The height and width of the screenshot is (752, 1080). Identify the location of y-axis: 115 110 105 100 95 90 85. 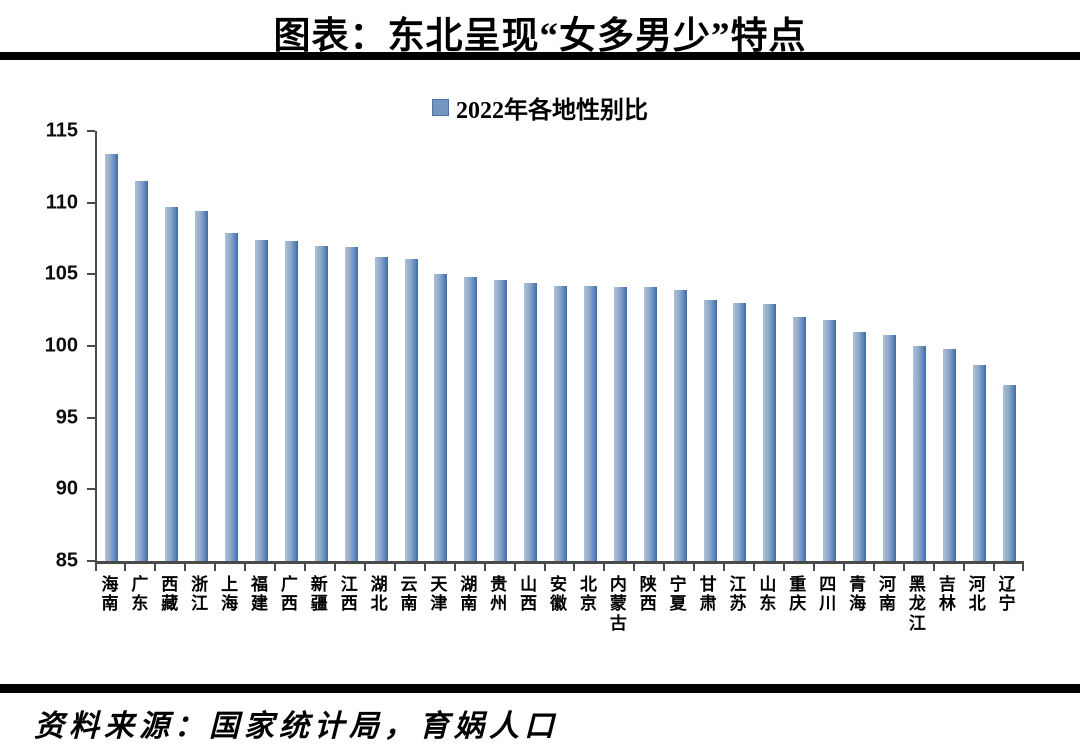
(47, 346).